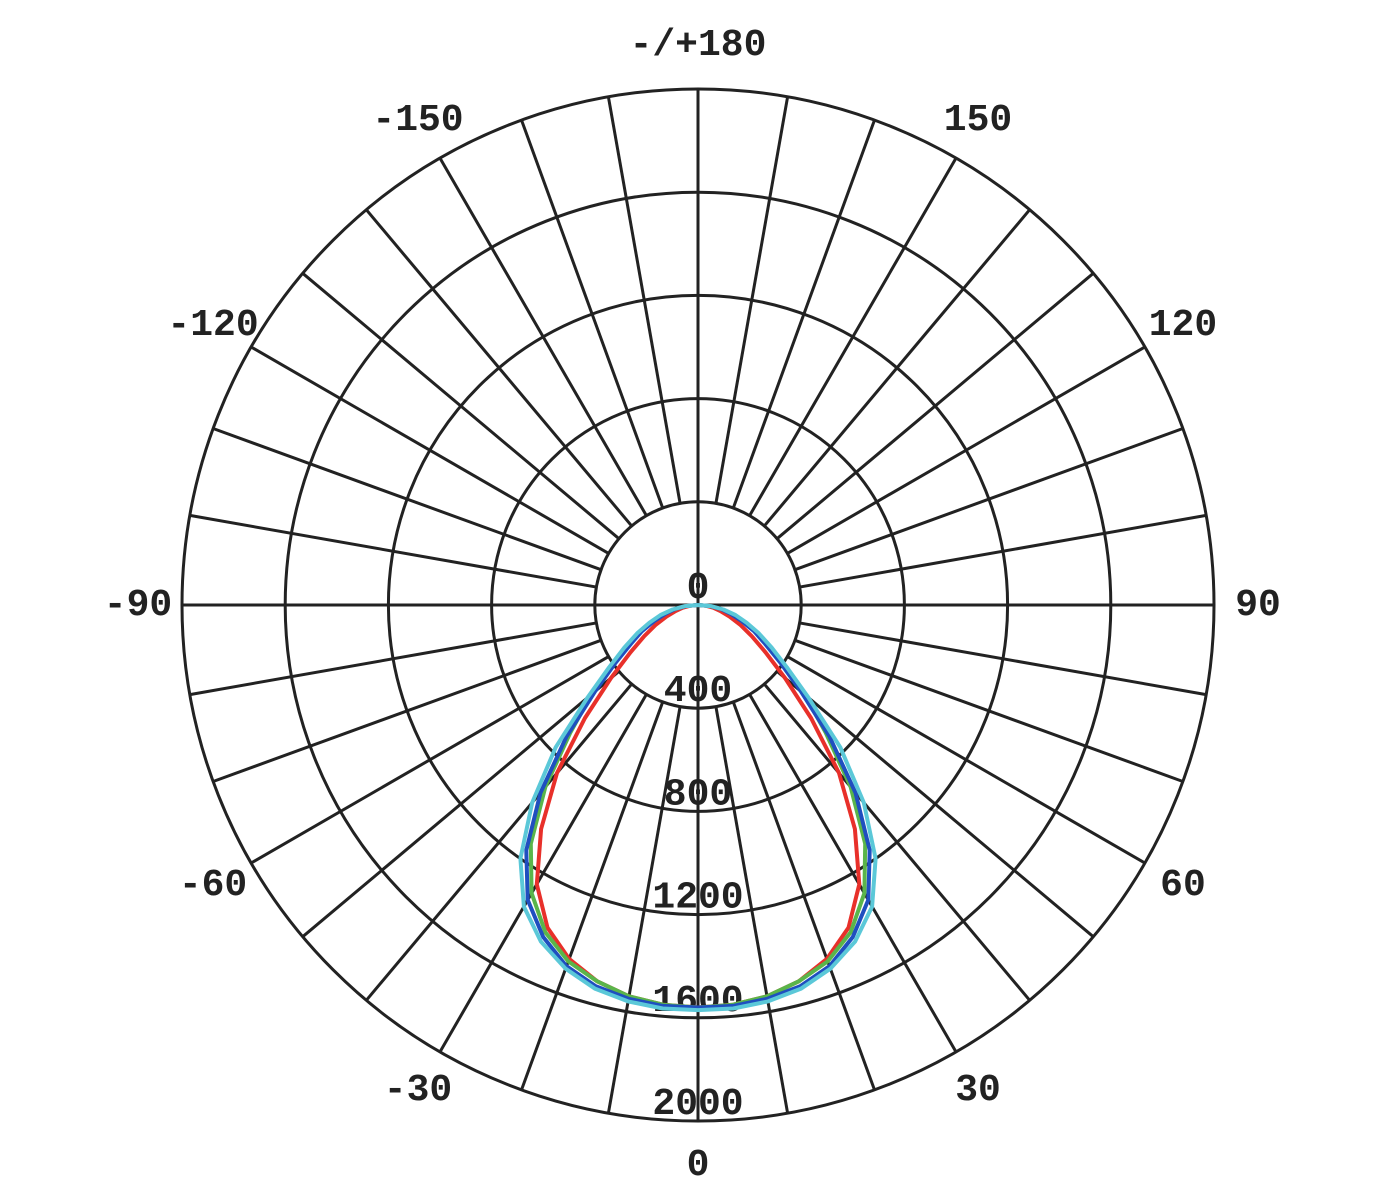 This screenshot has width=1379, height=1200. I want to click on radial-tick-label: 2000, so click(697, 1104).